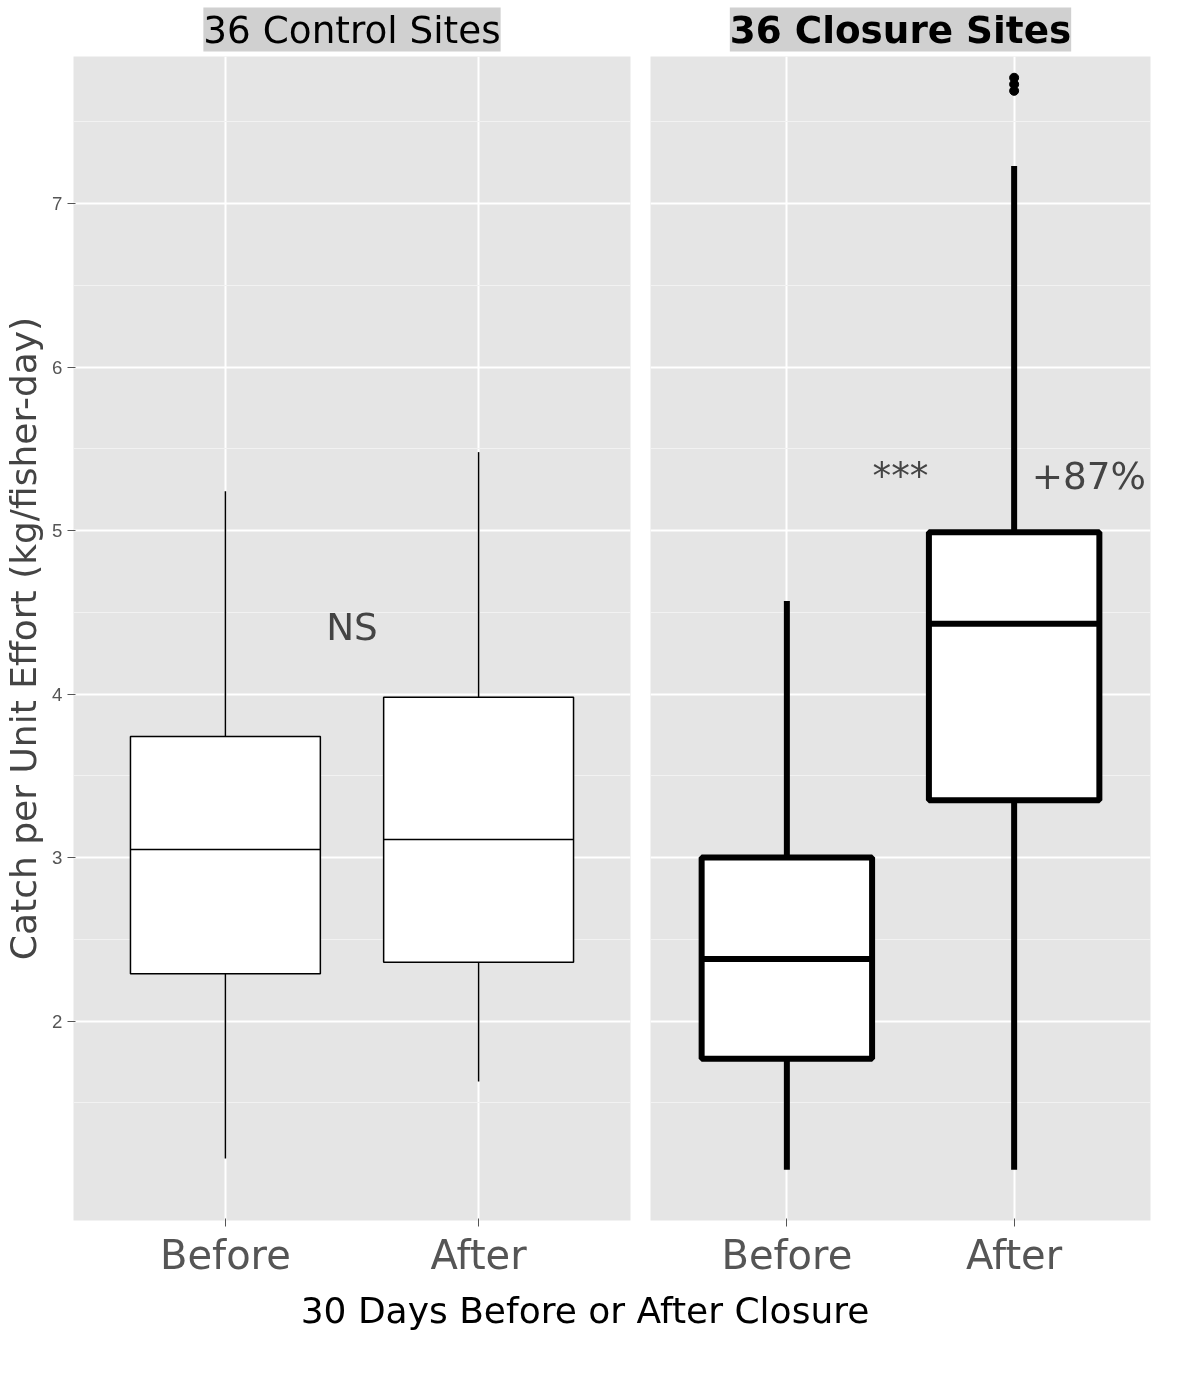 The height and width of the screenshot is (1387, 1193). Describe the element at coordinates (57, 204) in the screenshot. I see `y-tick-label: 7` at that location.